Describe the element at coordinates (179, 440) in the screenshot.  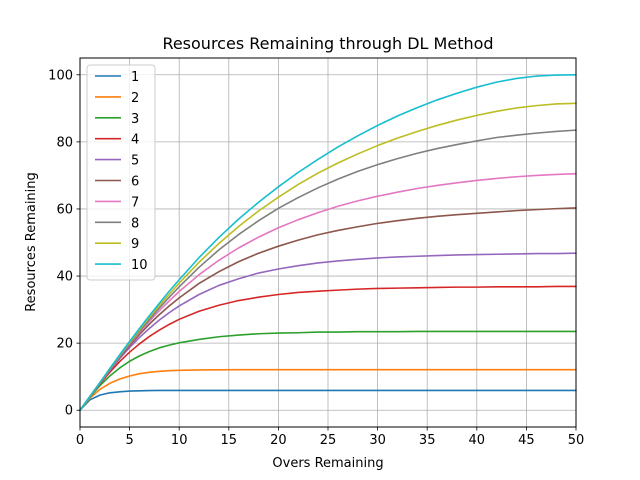
I see `x-tick-label: 10` at that location.